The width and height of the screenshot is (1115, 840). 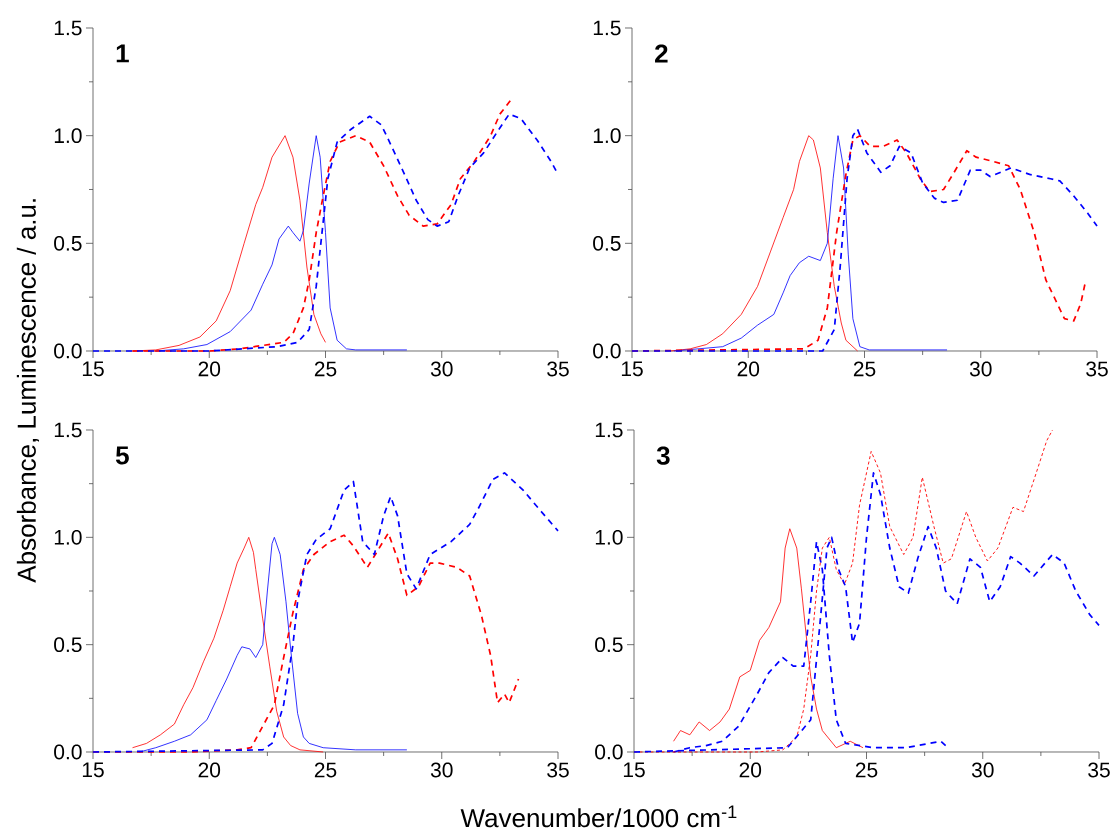 I want to click on annotation: 1, so click(x=122, y=53).